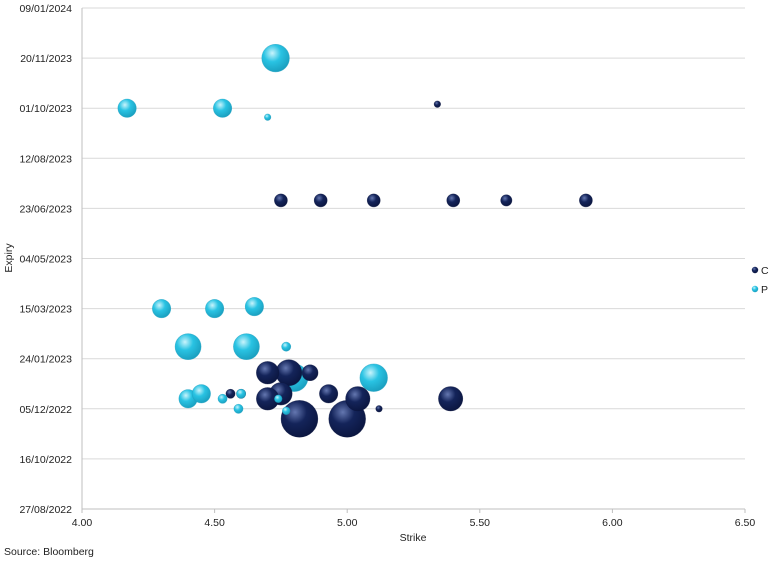  What do you see at coordinates (214, 523) in the screenshot?
I see `x-tick-label: 4.50` at bounding box center [214, 523].